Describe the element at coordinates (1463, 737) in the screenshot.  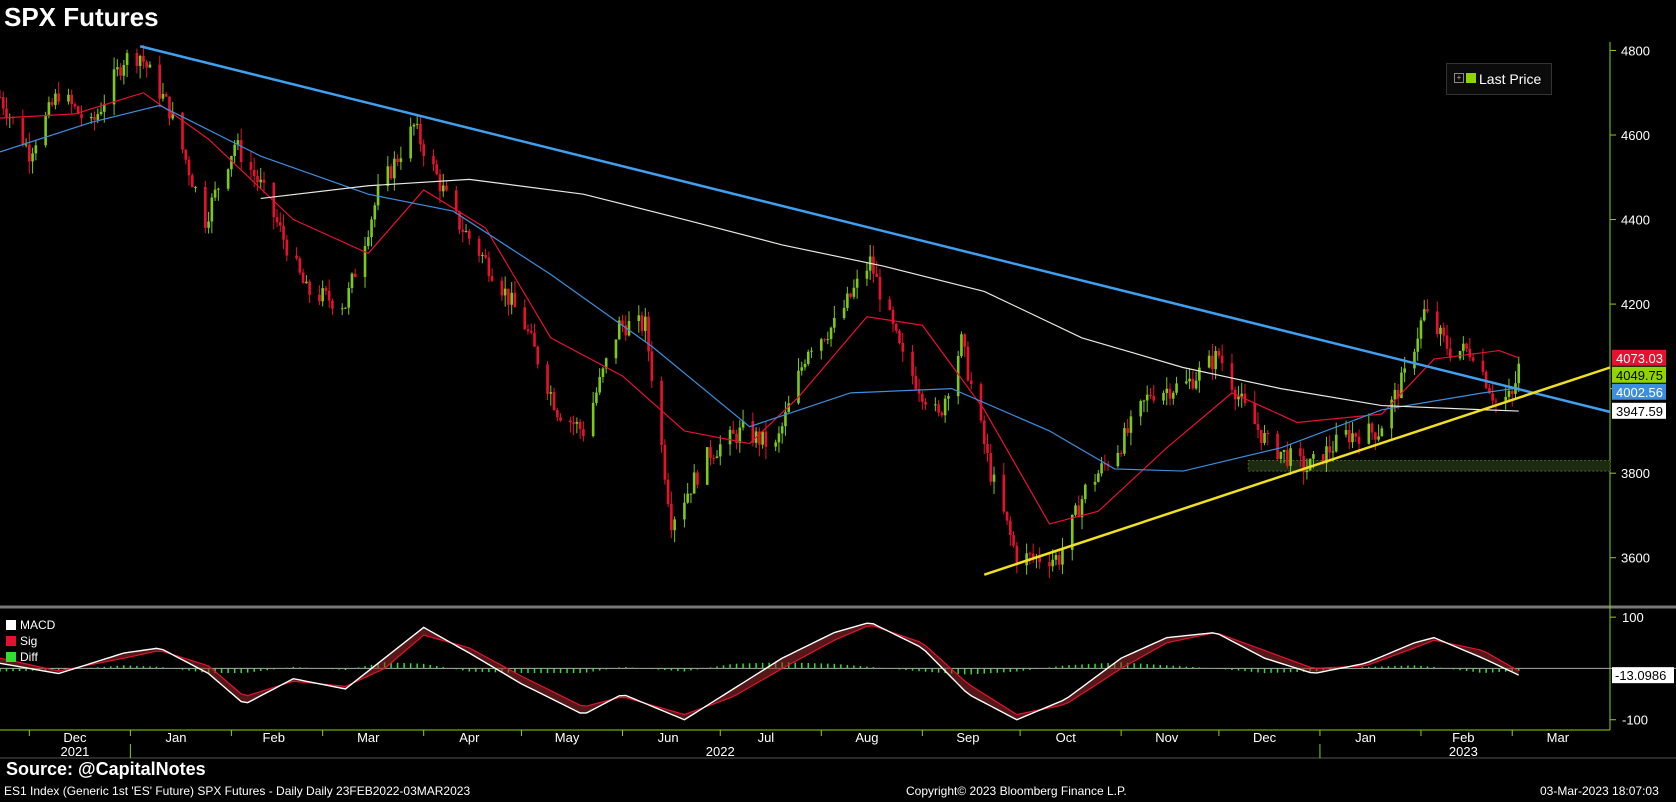
I see `x-tick-label: Feb` at that location.